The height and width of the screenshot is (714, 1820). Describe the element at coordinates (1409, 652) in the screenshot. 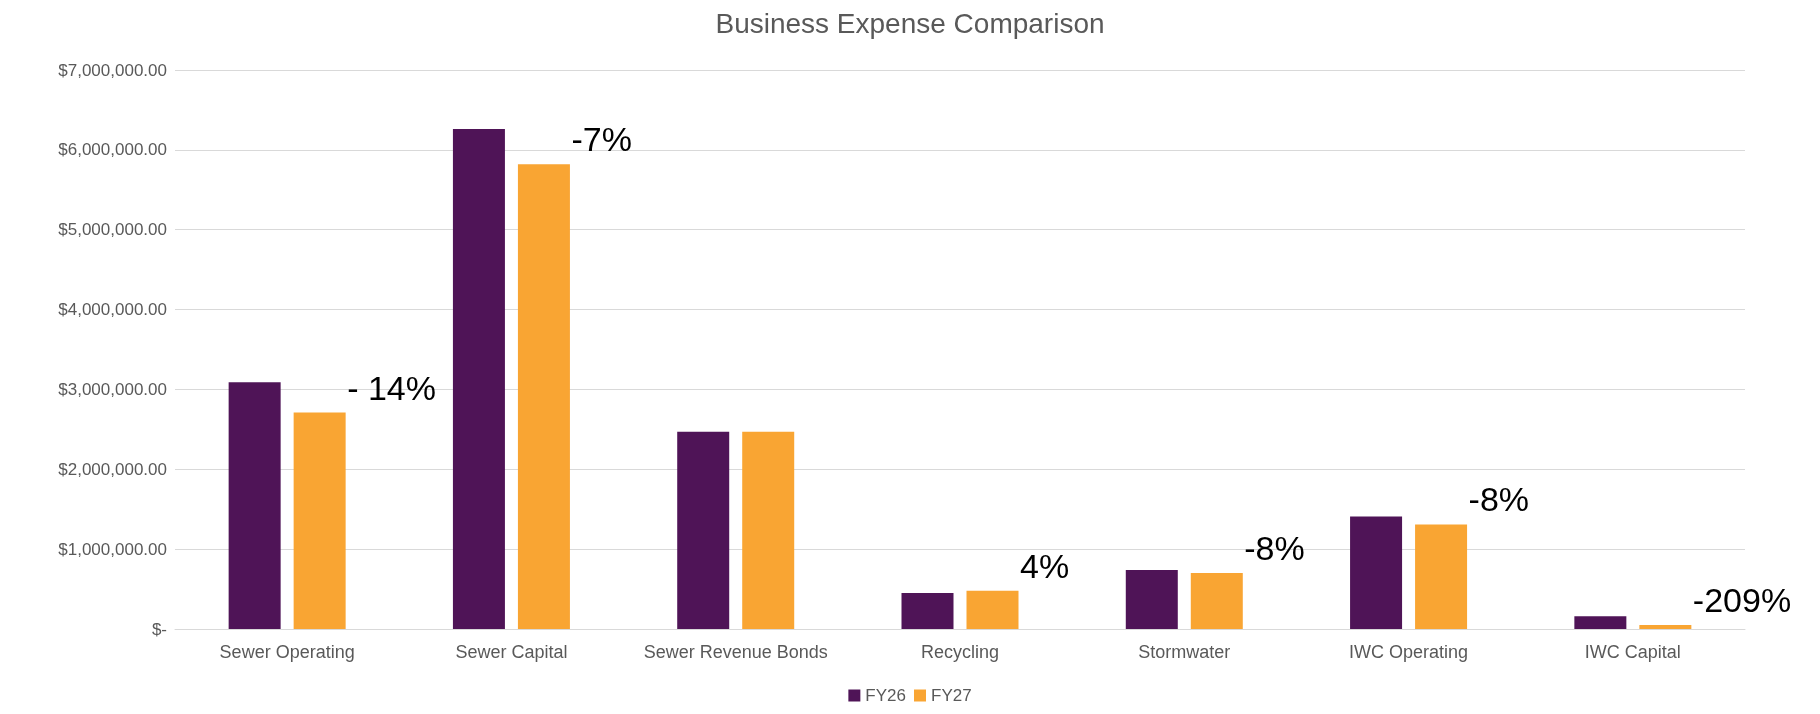

I see `x-tick-label: IWC Operating` at that location.